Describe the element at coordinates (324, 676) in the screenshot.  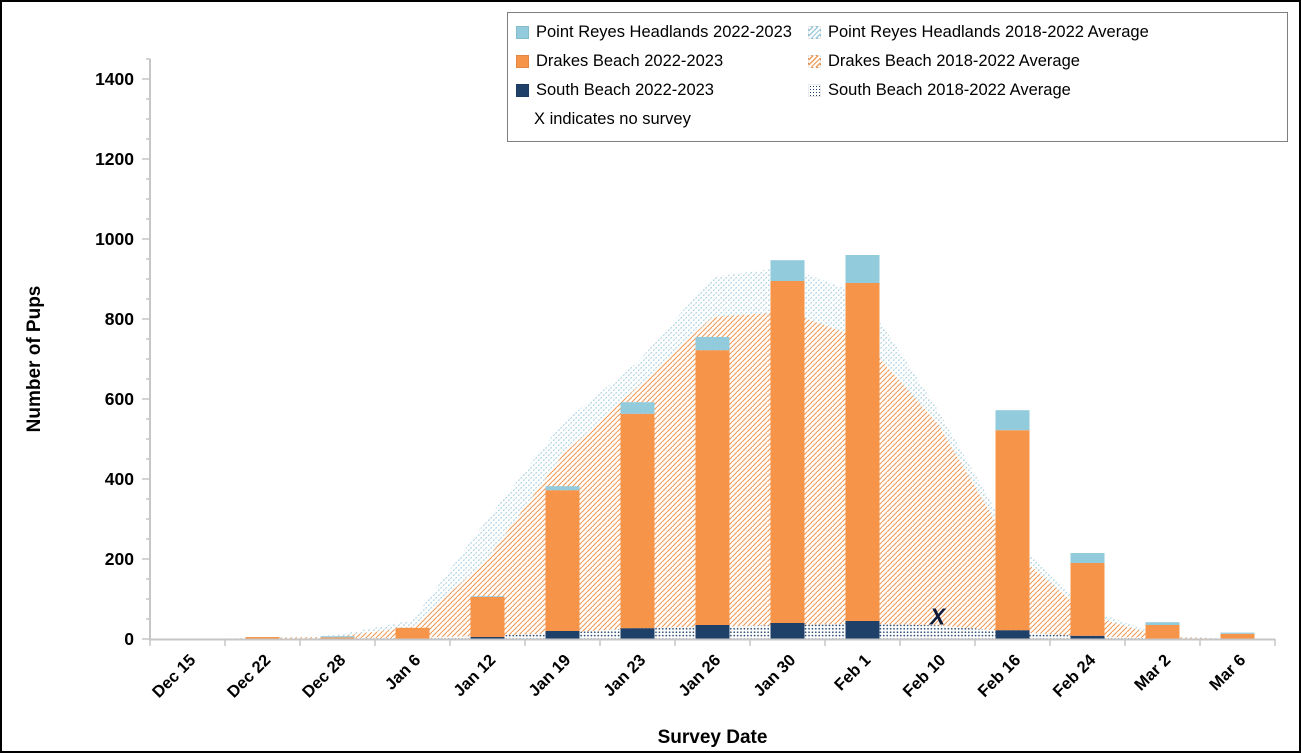
I see `x-tick-label: Dec 28` at that location.